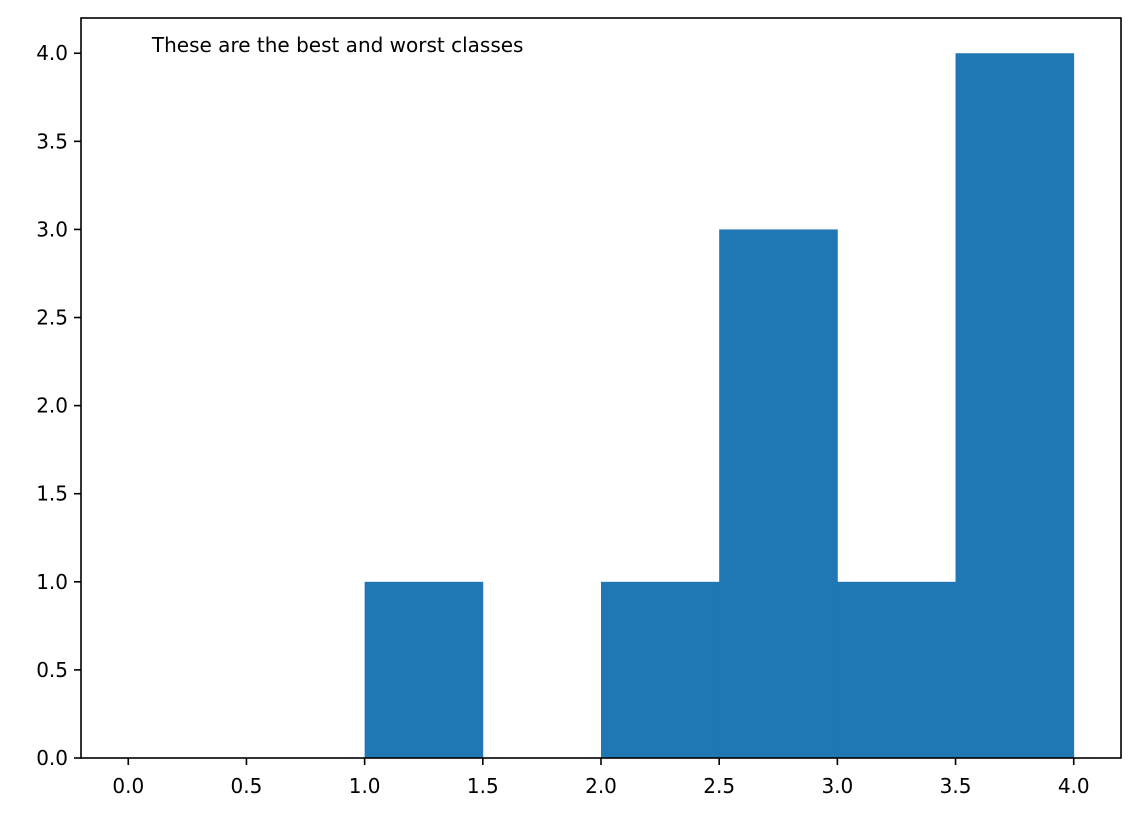  Describe the element at coordinates (52, 758) in the screenshot. I see `y-tick-label: 0.0` at that location.